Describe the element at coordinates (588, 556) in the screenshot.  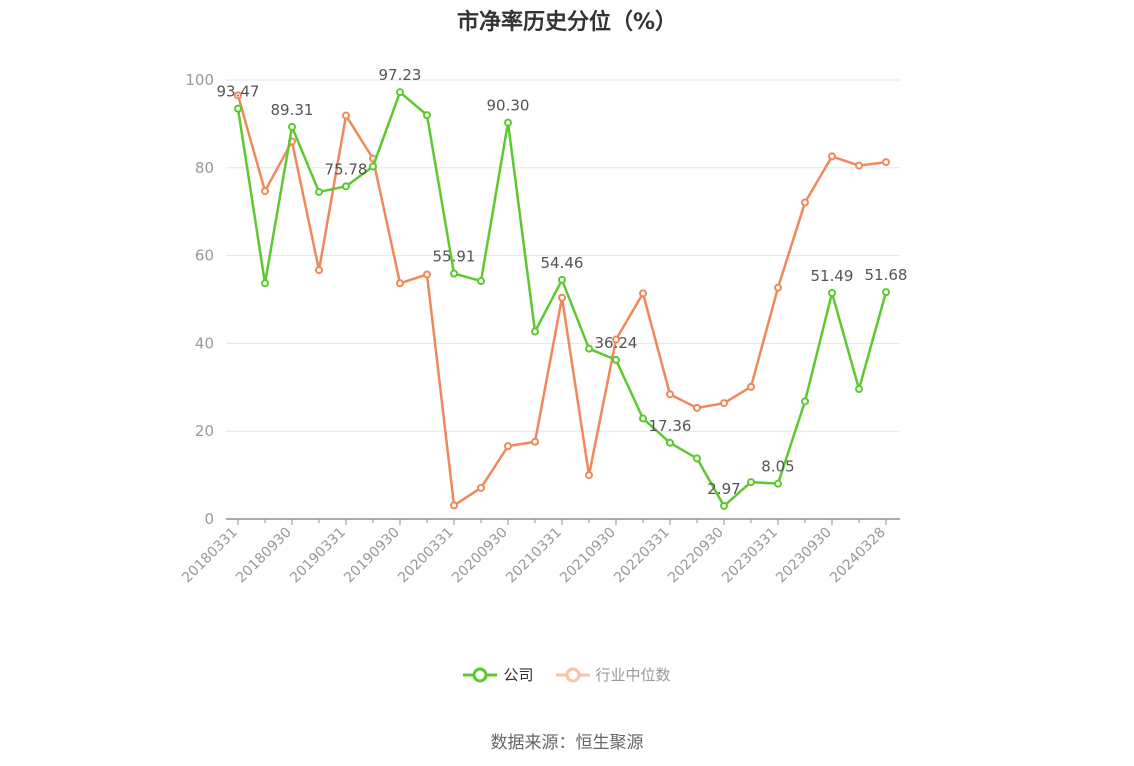
I see `x-tick-label: 20210930` at that location.